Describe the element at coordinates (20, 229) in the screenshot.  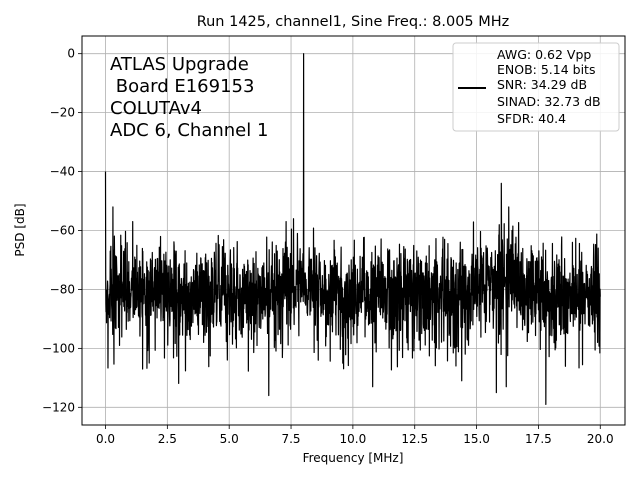
I see `y-axis-label: PSD [dB]` at that location.